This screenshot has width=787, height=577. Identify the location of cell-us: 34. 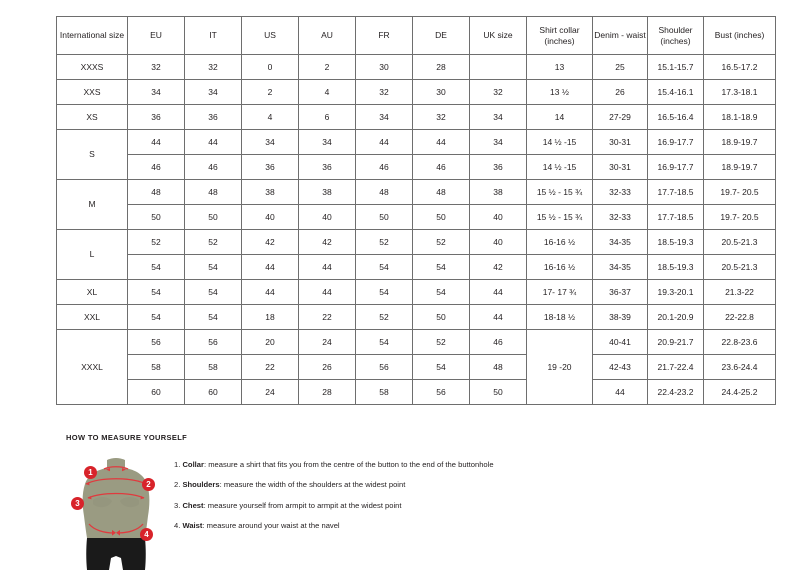
(270, 142).